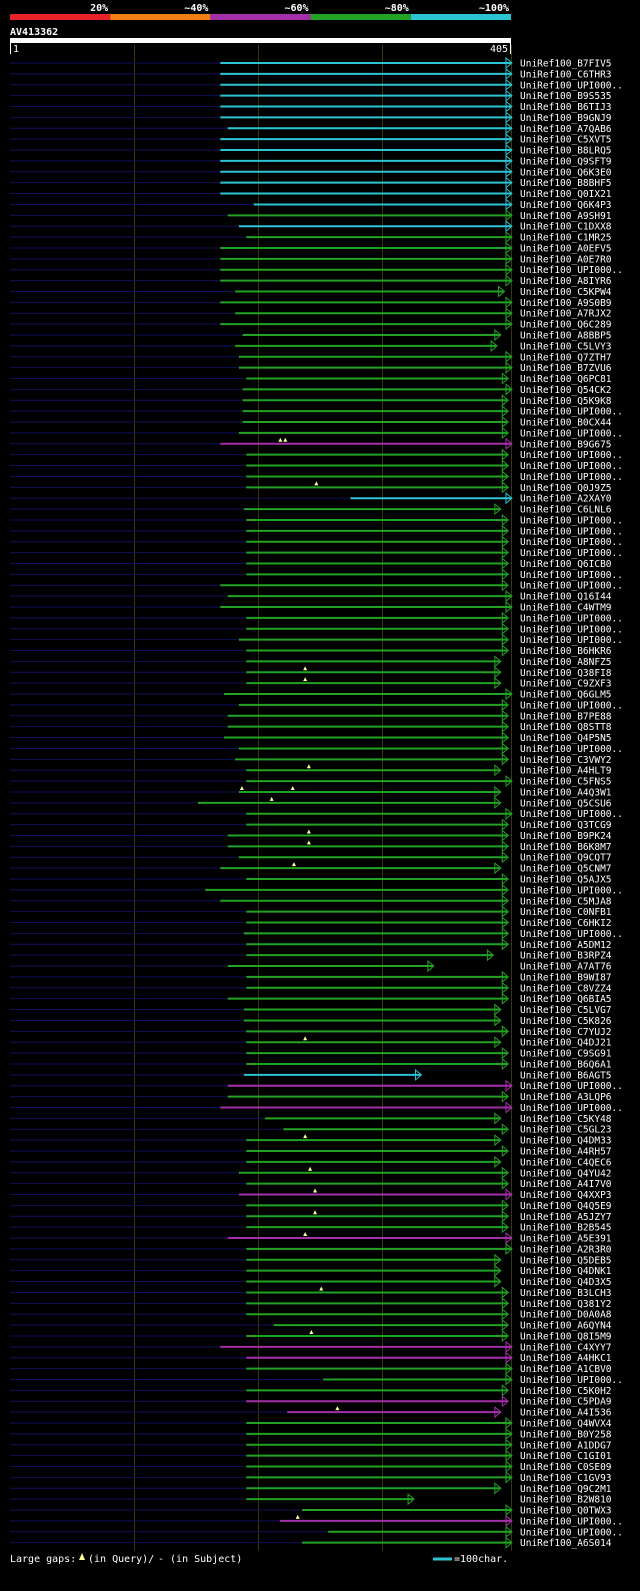 This screenshot has height=1591, width=640. Describe the element at coordinates (566, 444) in the screenshot. I see `hit-label: UniRef100_B9G675` at that location.